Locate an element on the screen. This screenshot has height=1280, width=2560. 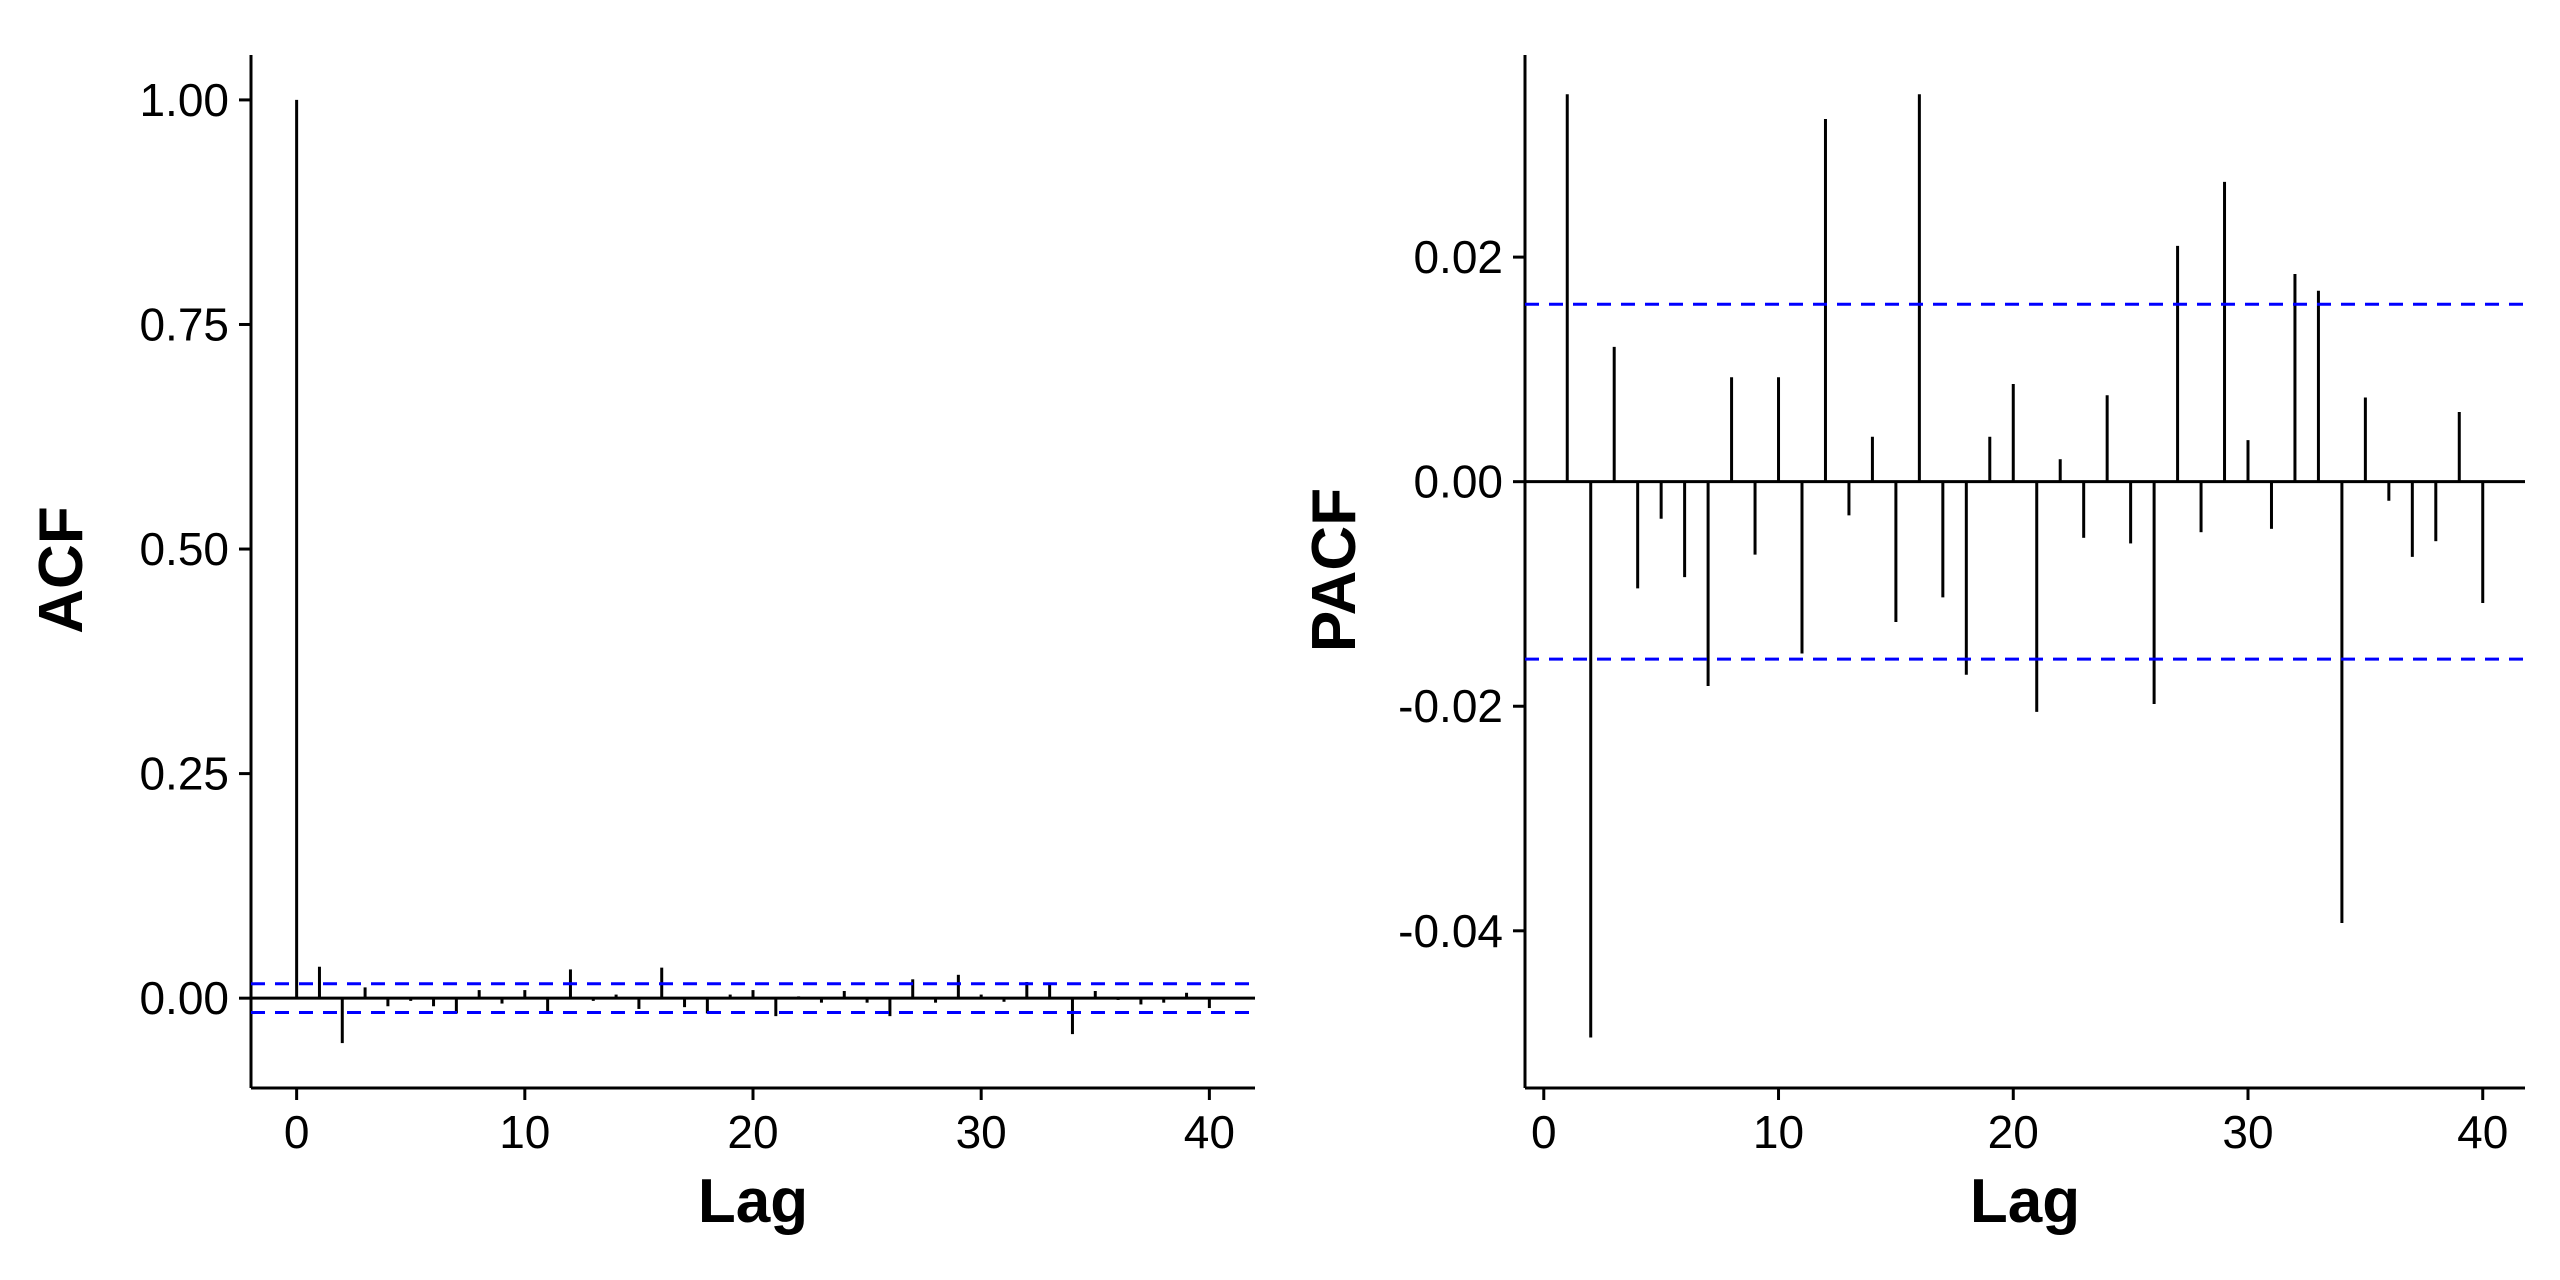
y-tick-label: 1.00 is located at coordinates (184, 100).